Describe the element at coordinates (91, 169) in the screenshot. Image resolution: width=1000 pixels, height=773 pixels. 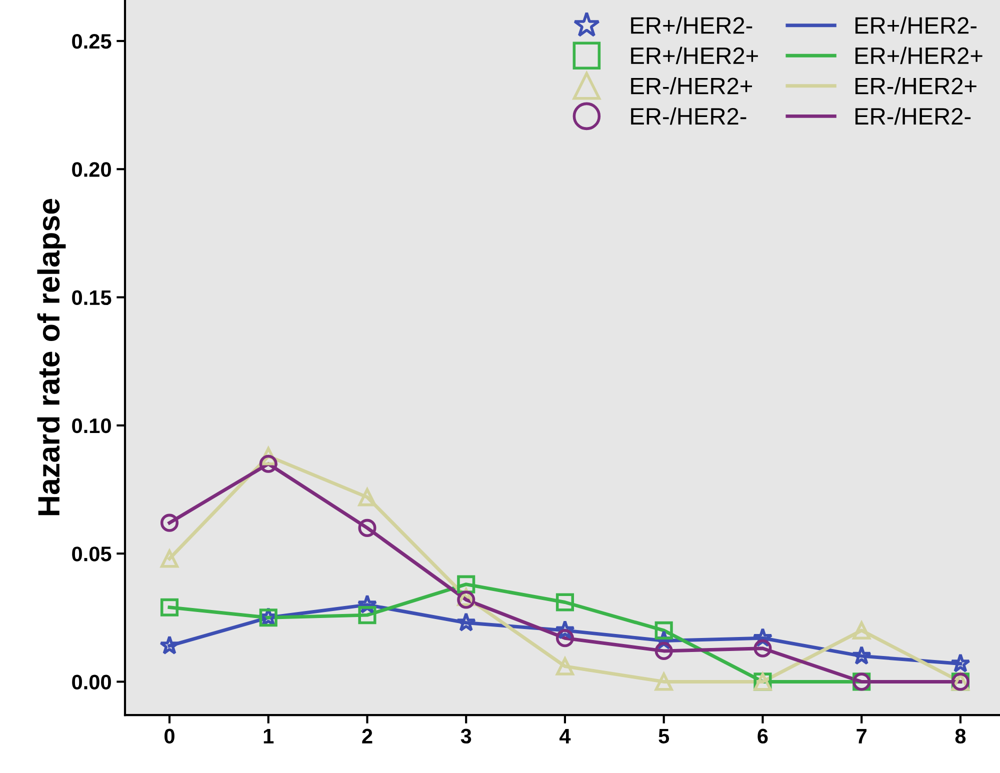
I see `y-tick-label: 0.20` at that location.